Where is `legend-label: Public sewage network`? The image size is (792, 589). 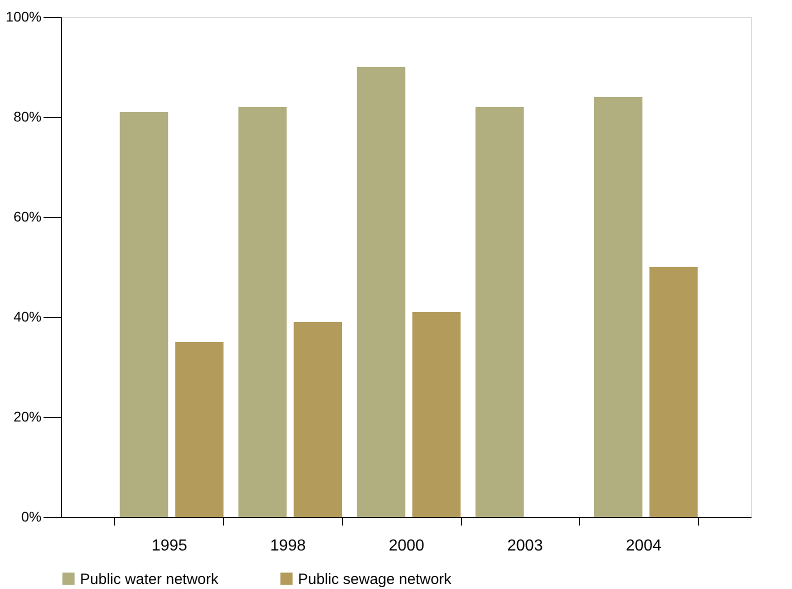
legend-label: Public sewage network is located at coordinates (375, 579).